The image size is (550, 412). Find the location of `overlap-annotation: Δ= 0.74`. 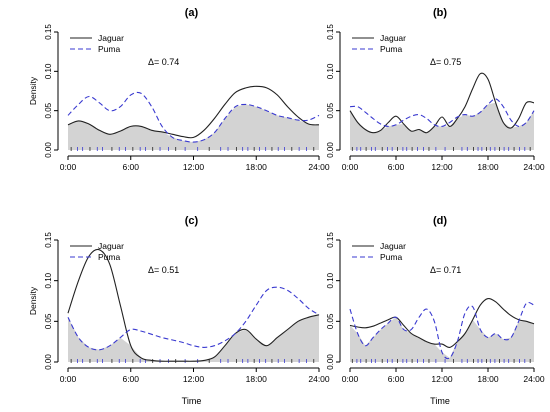

overlap-annotation: Δ= 0.74 is located at coordinates (163, 62).